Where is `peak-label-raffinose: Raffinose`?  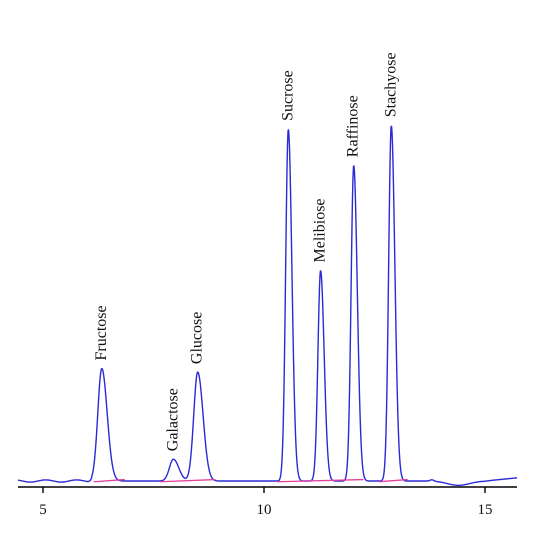 peak-label-raffinose: Raffinose is located at coordinates (353, 126).